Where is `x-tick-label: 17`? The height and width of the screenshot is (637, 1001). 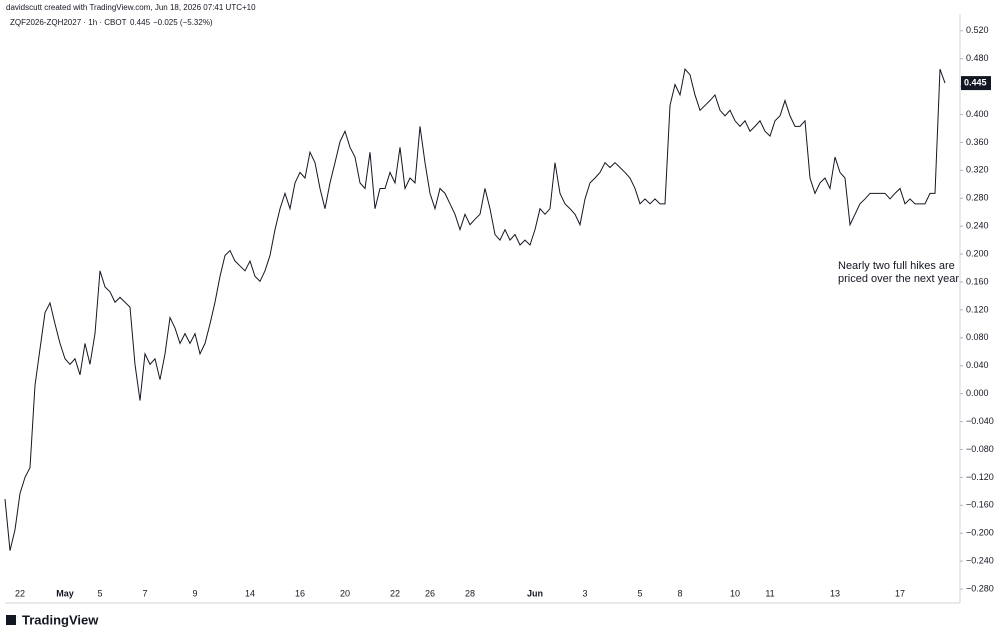 x-tick-label: 17 is located at coordinates (900, 593).